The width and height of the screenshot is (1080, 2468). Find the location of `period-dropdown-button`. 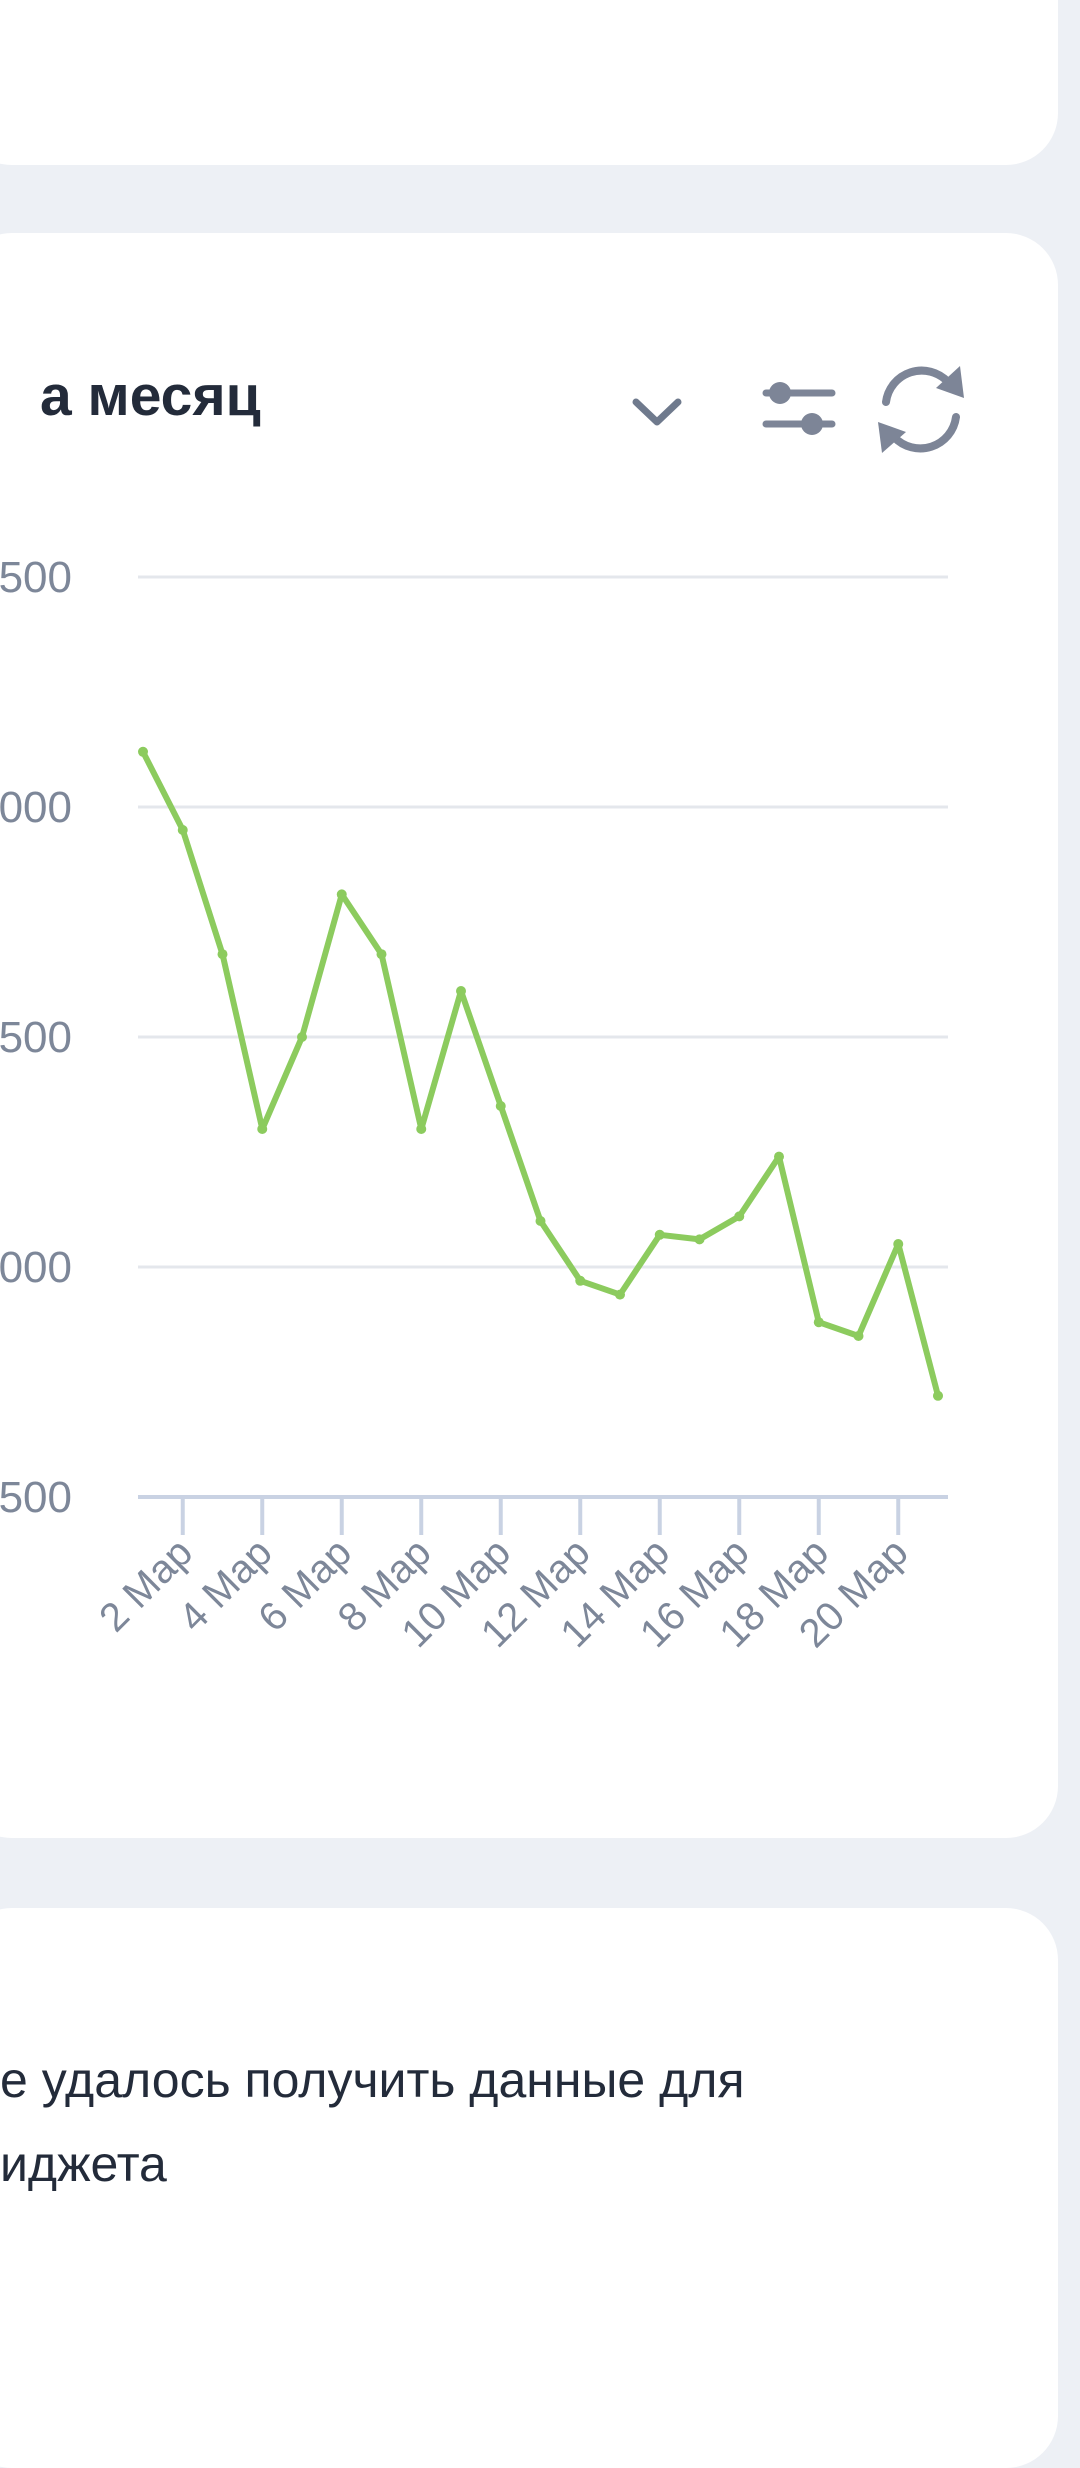

period-dropdown-button is located at coordinates (657, 412).